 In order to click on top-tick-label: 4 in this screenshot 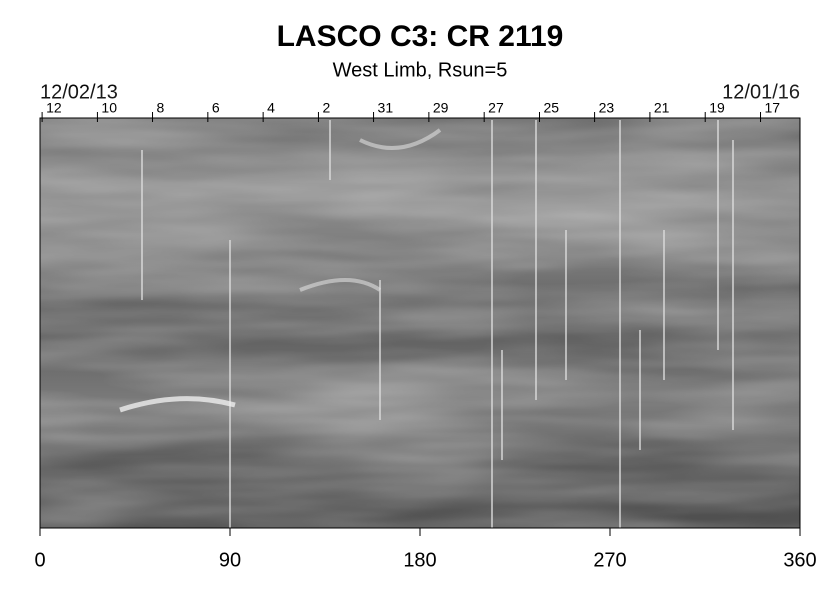, I will do `click(271, 108)`.